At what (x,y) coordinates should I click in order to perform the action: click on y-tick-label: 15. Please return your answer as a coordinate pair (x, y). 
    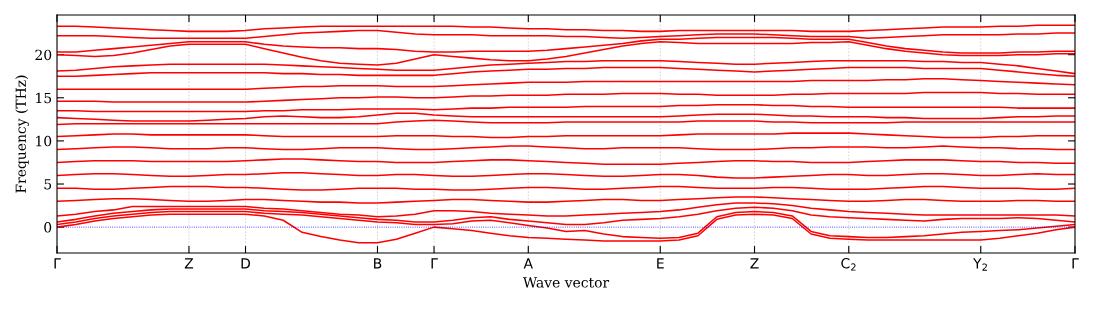
    Looking at the image, I should click on (44, 98).